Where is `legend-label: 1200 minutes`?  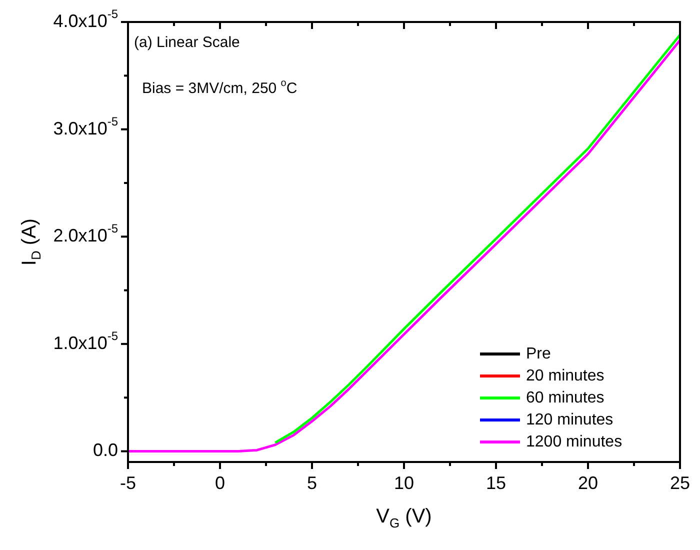
legend-label: 1200 minutes is located at coordinates (574, 441).